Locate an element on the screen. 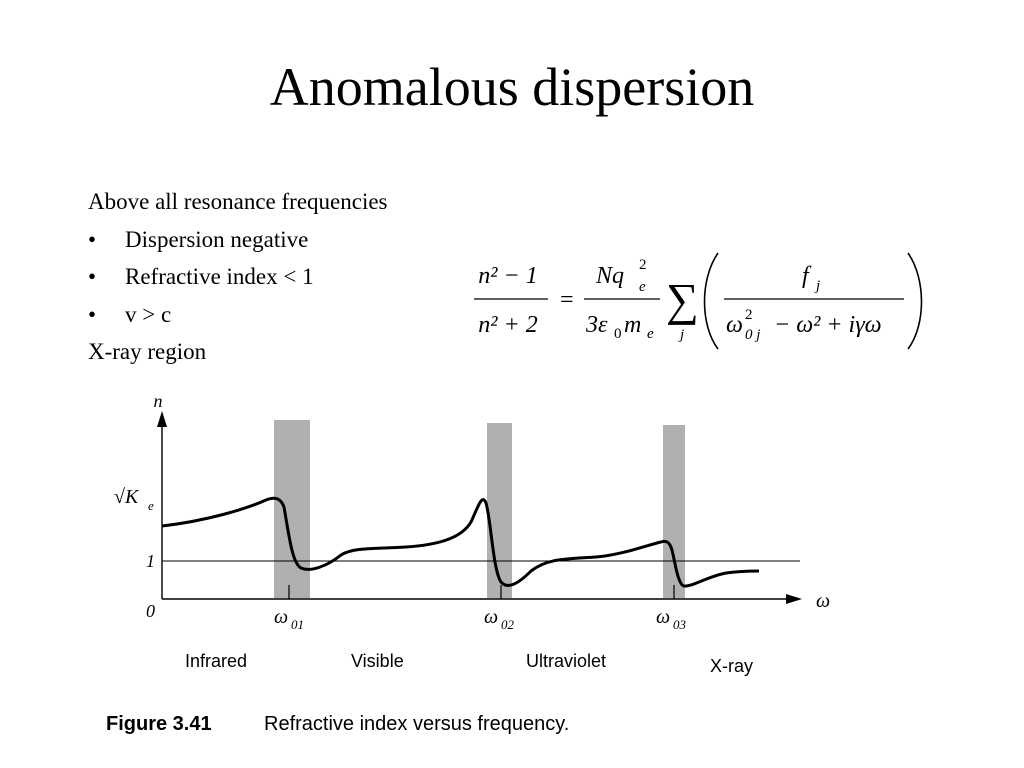  sqrt-ke-subscript: e is located at coordinates (151, 505).